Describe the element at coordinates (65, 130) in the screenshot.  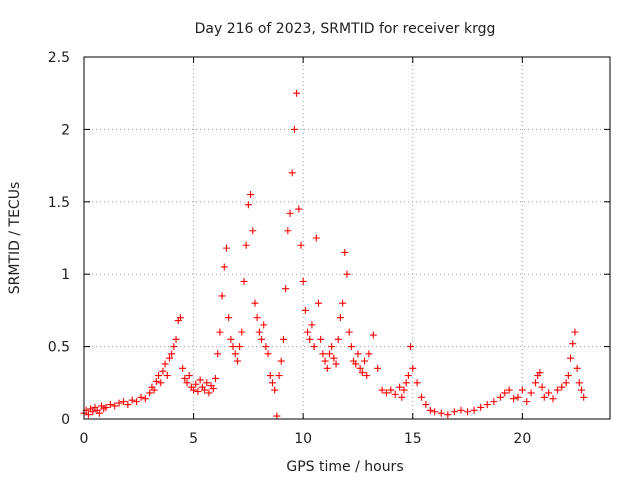
I see `y-tick-label: 2` at that location.